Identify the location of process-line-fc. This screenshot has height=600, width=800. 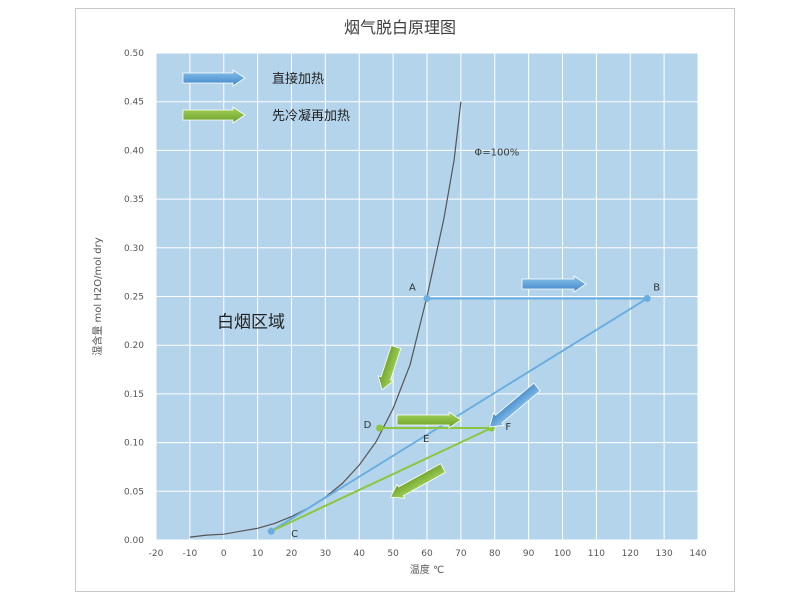
(381, 480).